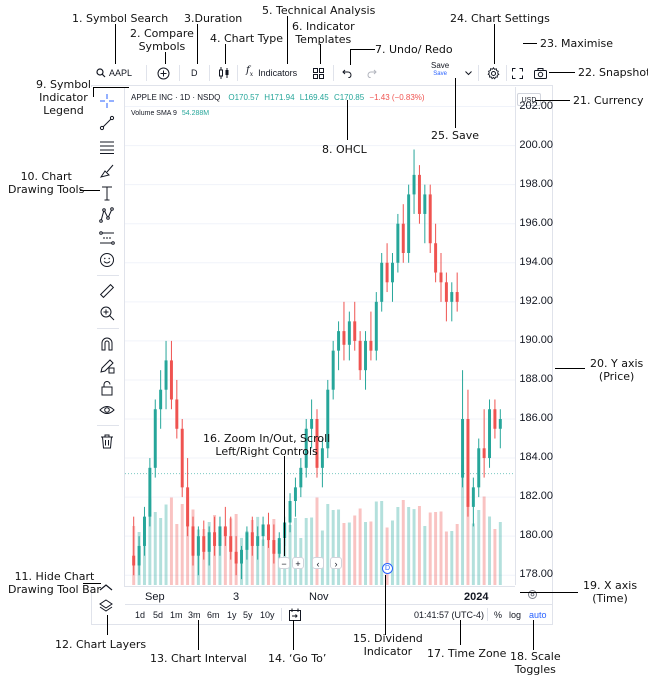 This screenshot has width=648, height=684. Describe the element at coordinates (107, 366) in the screenshot. I see `pencil-lock-icon` at that location.